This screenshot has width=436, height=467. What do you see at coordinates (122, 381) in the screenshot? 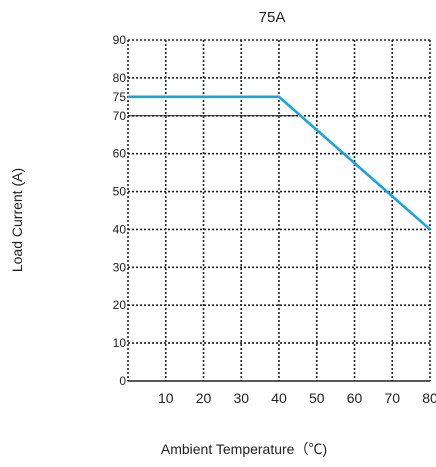
I see `y-tick-label-0: 0` at bounding box center [122, 381].